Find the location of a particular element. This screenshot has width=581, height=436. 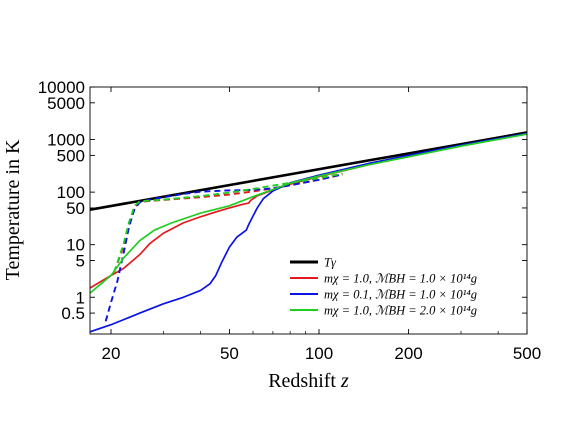

y-tick-label: 5 is located at coordinates (80, 261).